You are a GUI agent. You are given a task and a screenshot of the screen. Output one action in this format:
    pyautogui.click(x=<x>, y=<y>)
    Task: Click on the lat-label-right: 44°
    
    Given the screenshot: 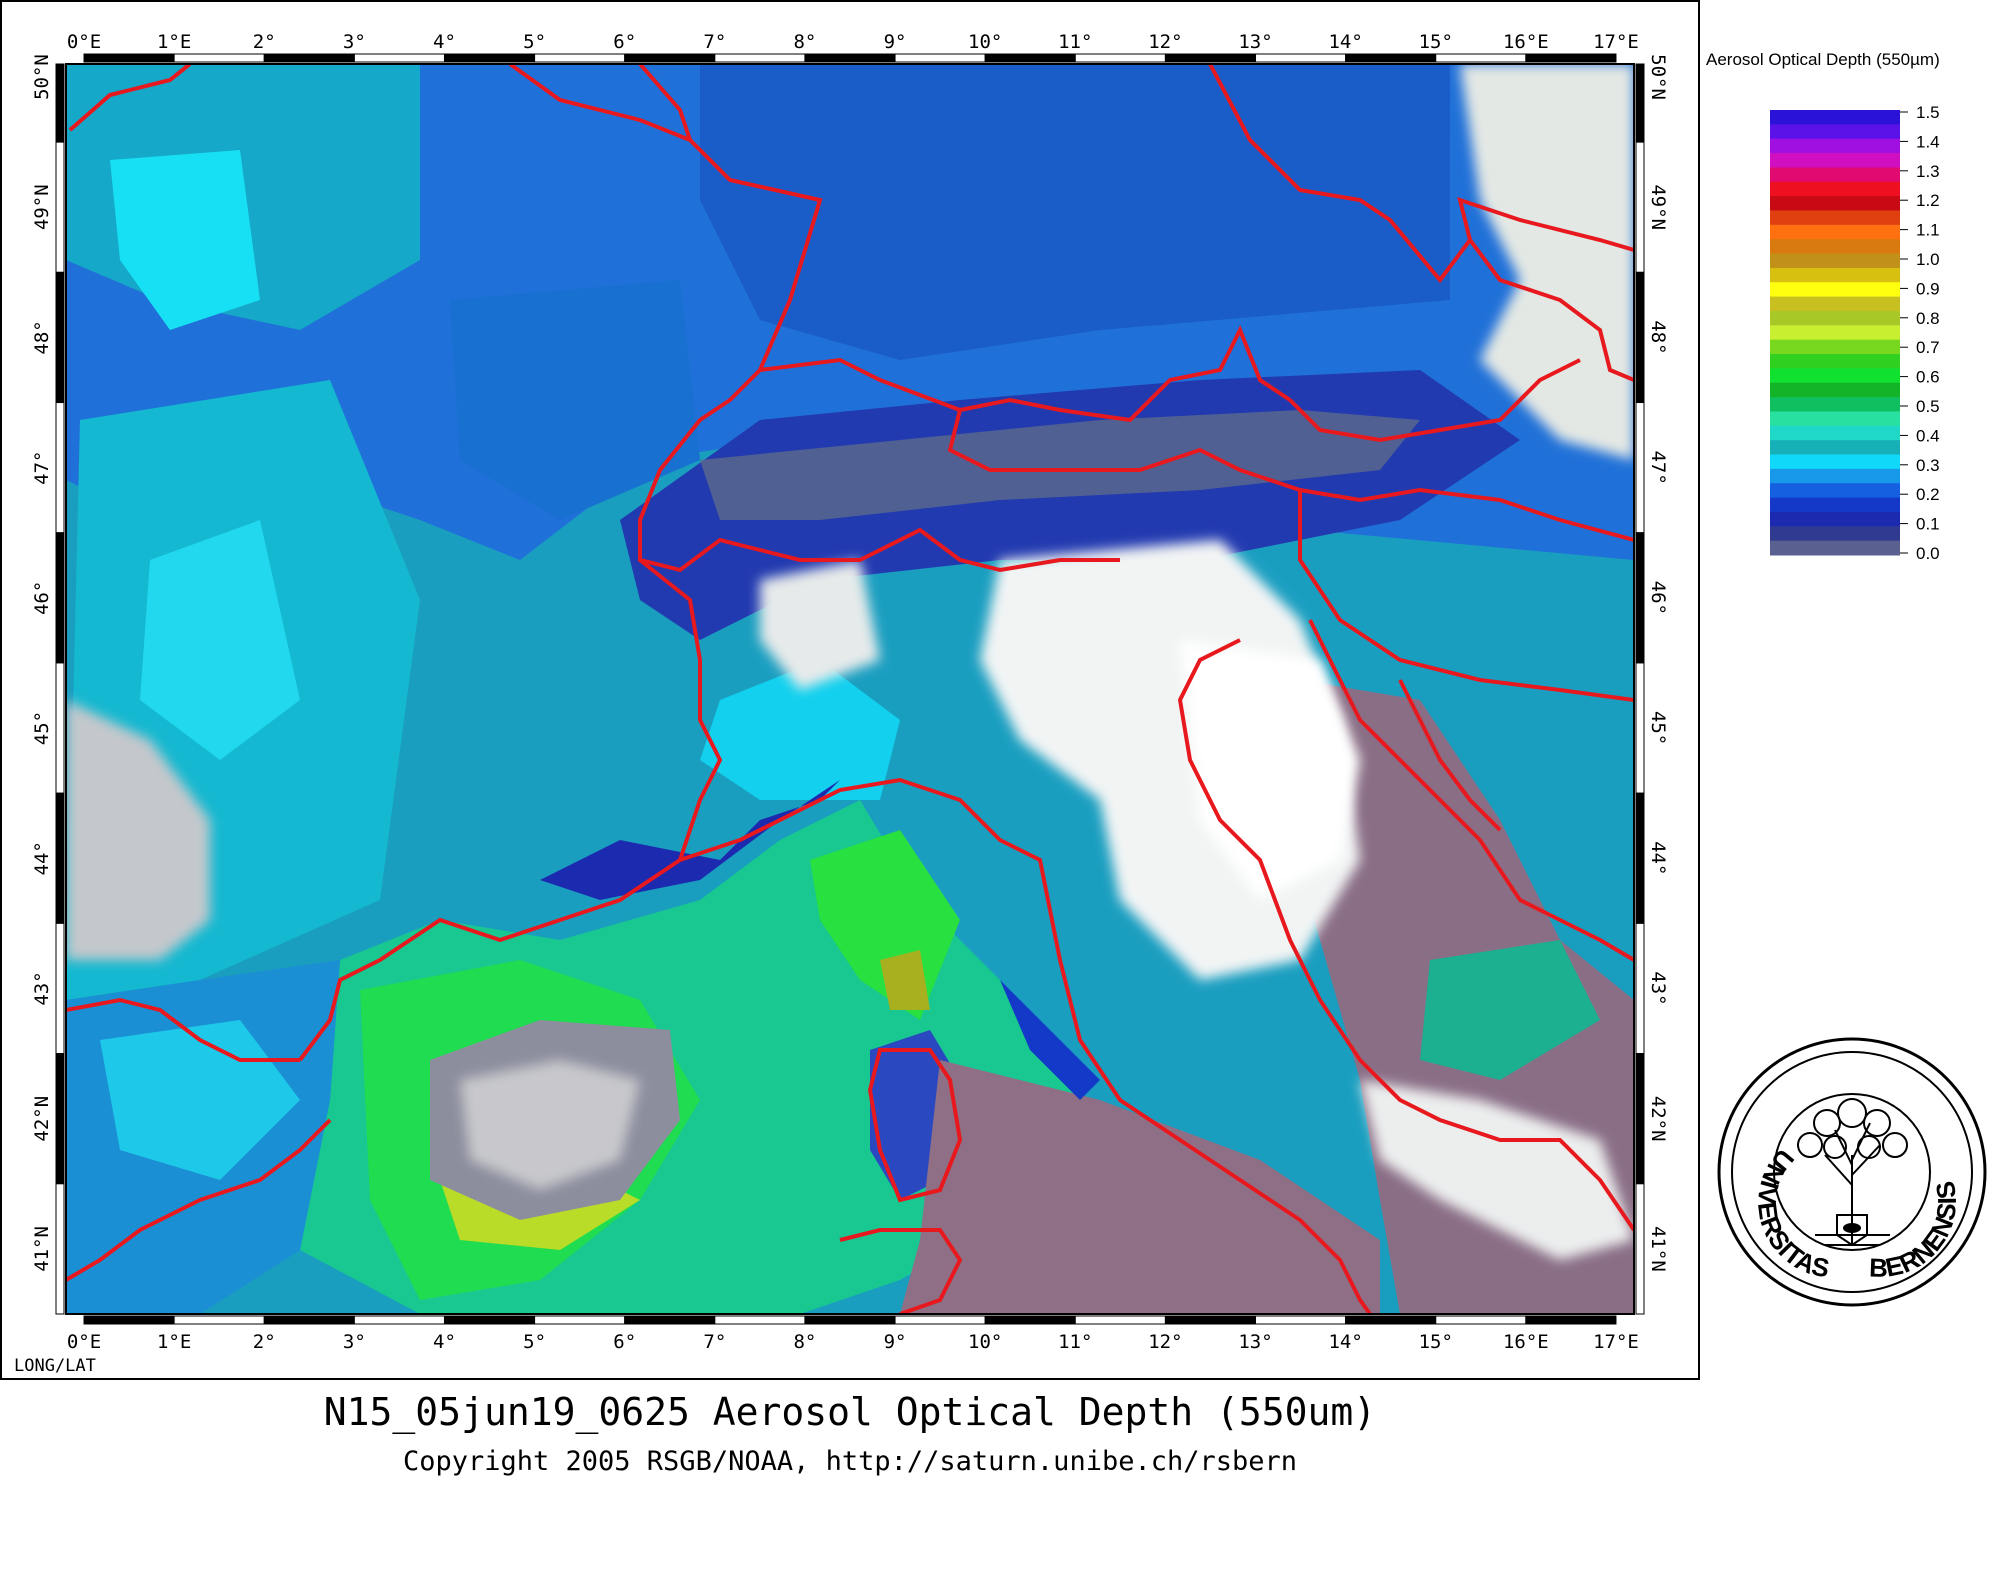 What is the action you would take?
    pyautogui.click(x=1658, y=858)
    